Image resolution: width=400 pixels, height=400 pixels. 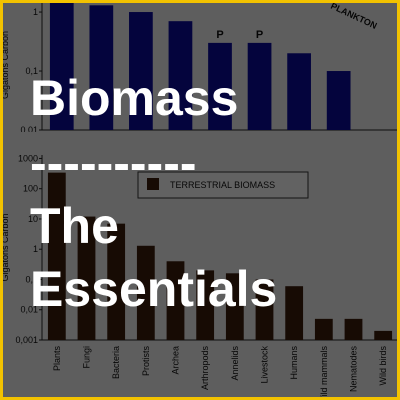 I want to click on overlay-line: The, so click(x=74, y=226).